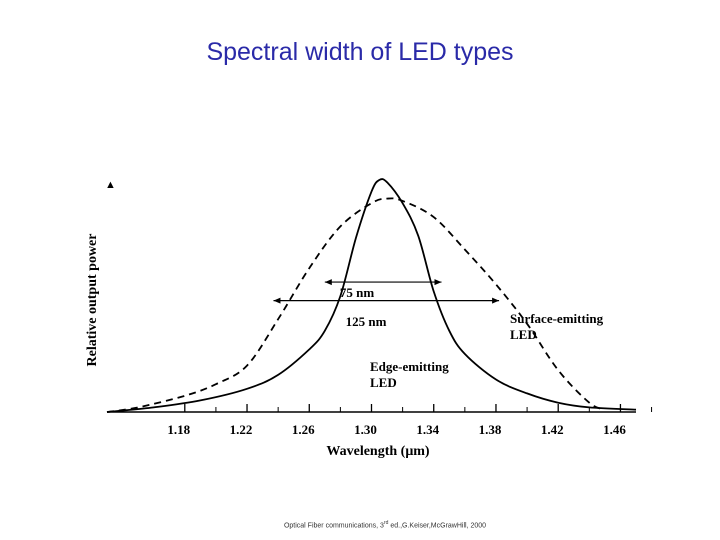 The width and height of the screenshot is (720, 540). What do you see at coordinates (409, 366) in the screenshot?
I see `series-label-edge-emitting: Edge-emitting` at bounding box center [409, 366].